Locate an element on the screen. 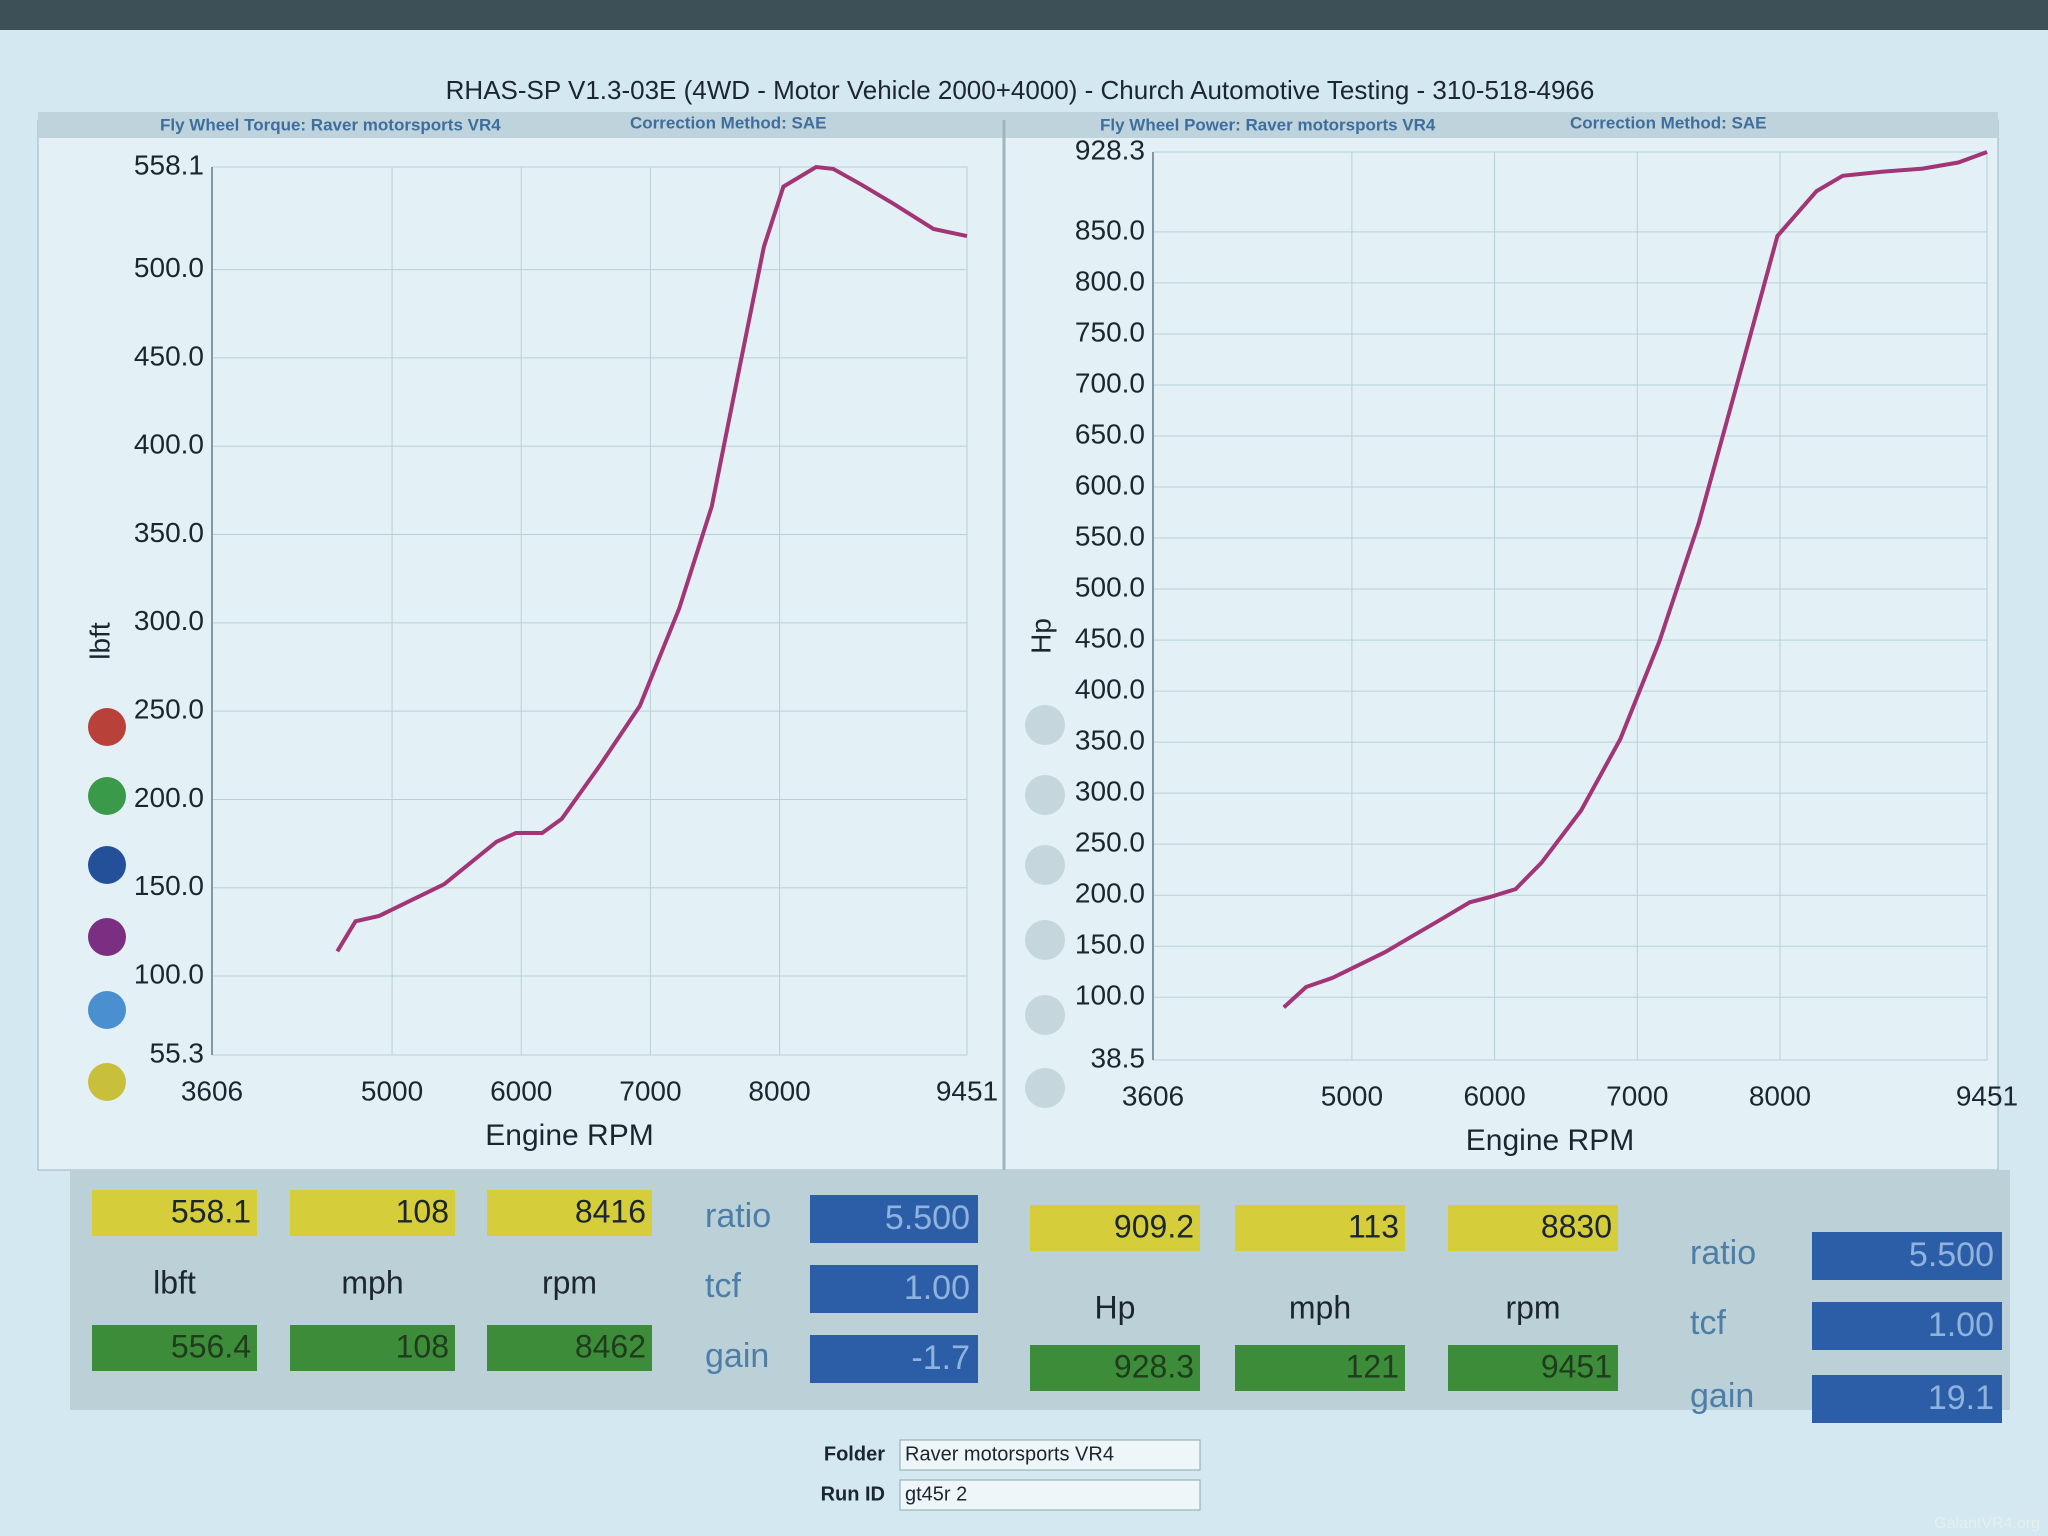 This screenshot has width=2048, height=1536. peak-value: 8416 is located at coordinates (610, 1211).